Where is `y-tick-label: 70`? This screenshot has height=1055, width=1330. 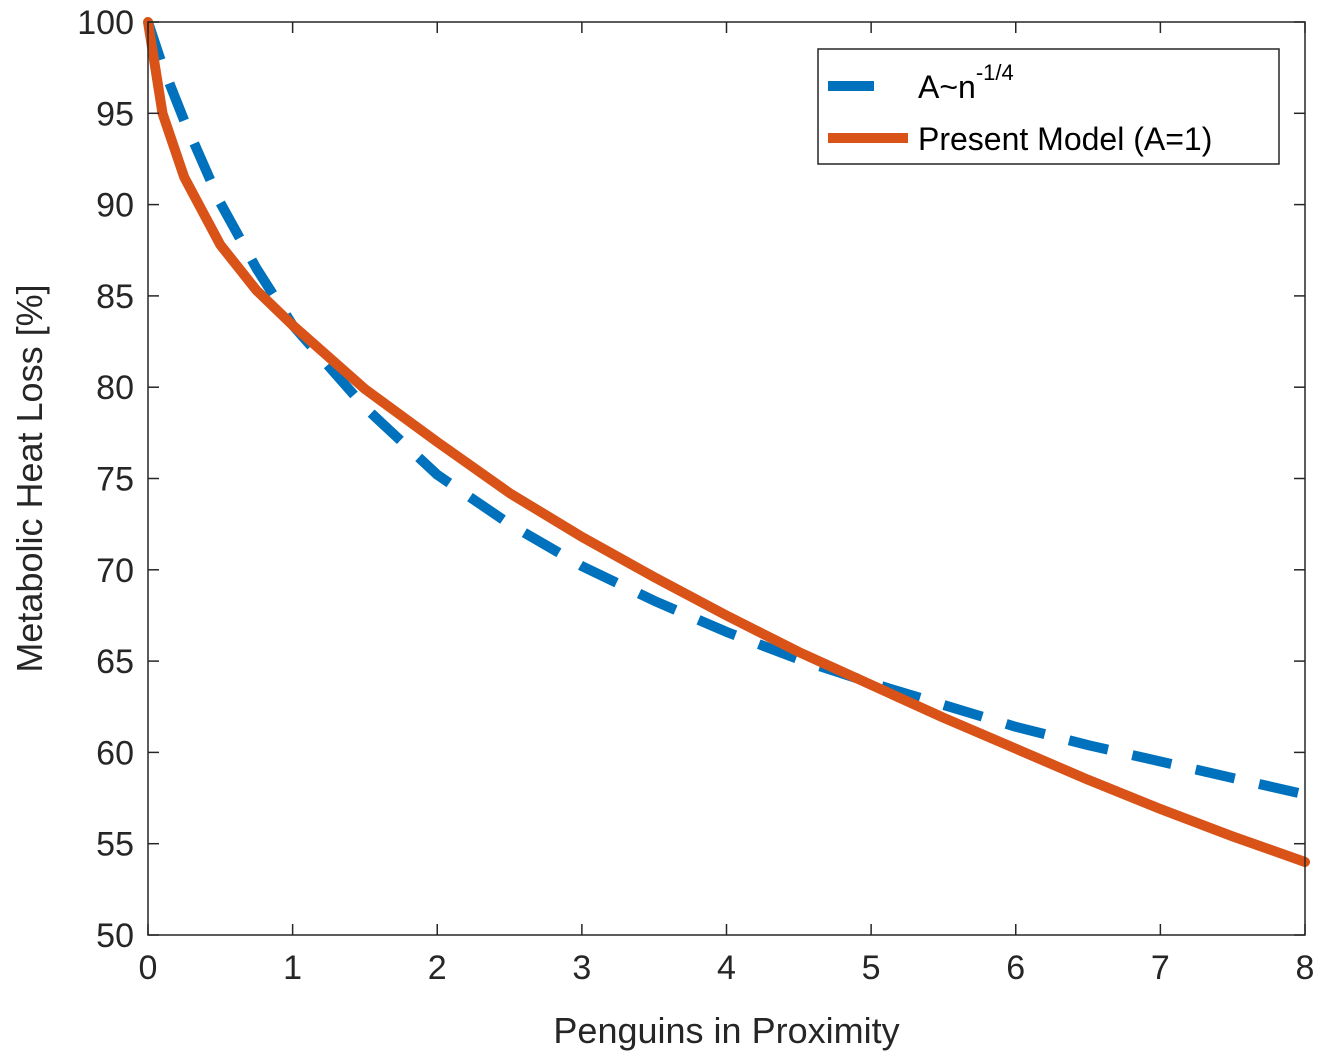 y-tick-label: 70 is located at coordinates (115, 571).